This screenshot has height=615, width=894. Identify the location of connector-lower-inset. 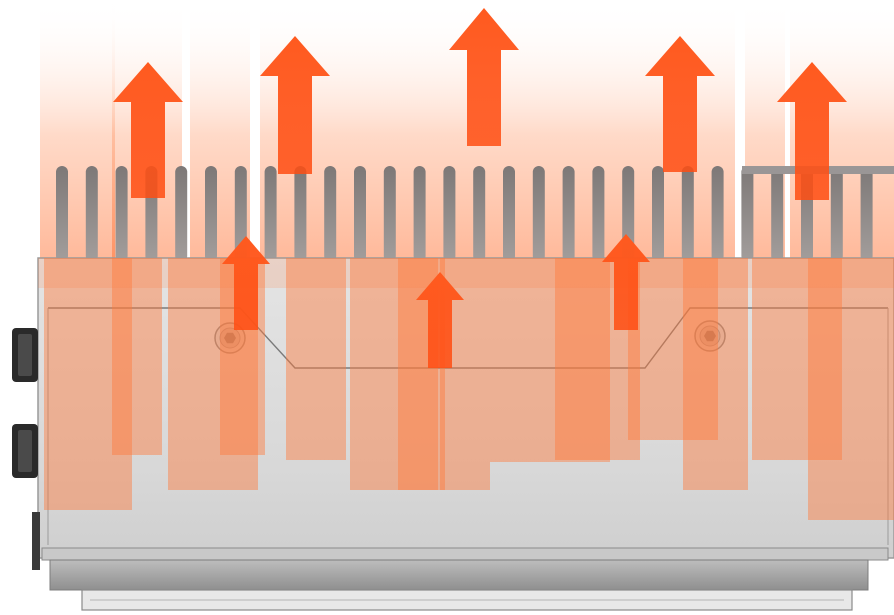
(25, 451).